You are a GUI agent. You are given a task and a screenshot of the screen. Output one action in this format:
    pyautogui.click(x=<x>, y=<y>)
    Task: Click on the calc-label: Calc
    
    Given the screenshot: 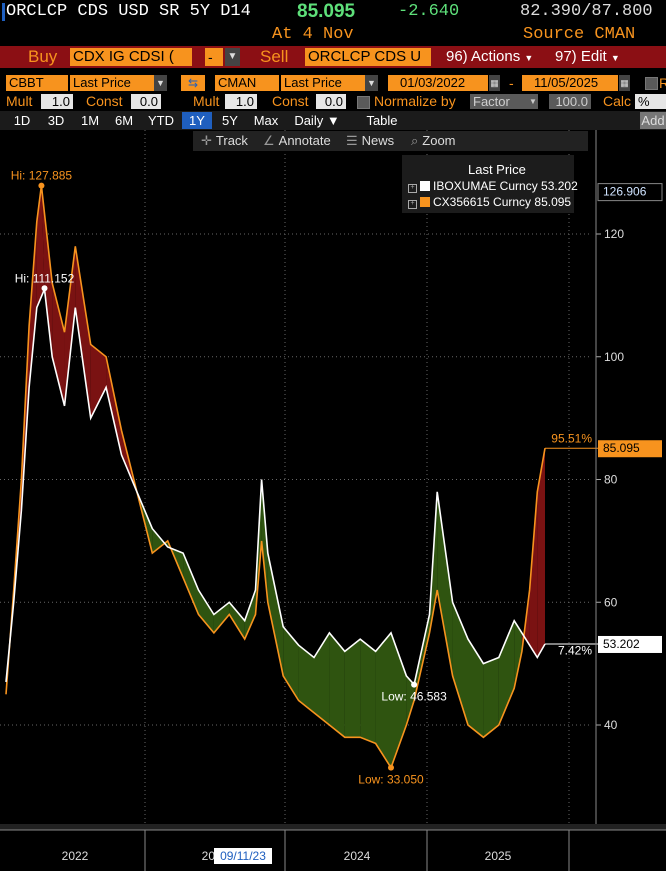 What is the action you would take?
    pyautogui.click(x=617, y=101)
    